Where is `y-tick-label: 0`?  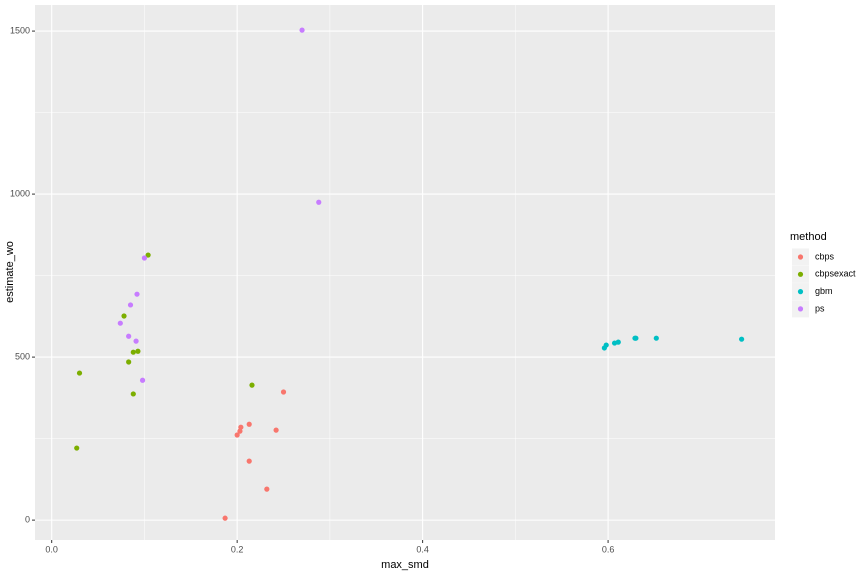
y-tick-label: 0 is located at coordinates (27, 519).